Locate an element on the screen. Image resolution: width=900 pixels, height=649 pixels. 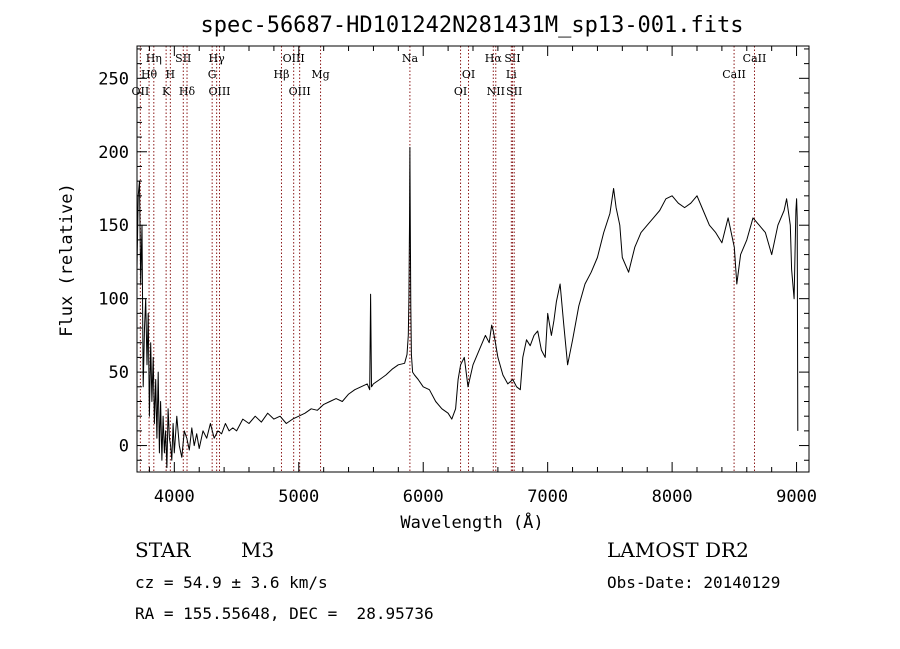
y-tick-label: 0 is located at coordinates (124, 447).